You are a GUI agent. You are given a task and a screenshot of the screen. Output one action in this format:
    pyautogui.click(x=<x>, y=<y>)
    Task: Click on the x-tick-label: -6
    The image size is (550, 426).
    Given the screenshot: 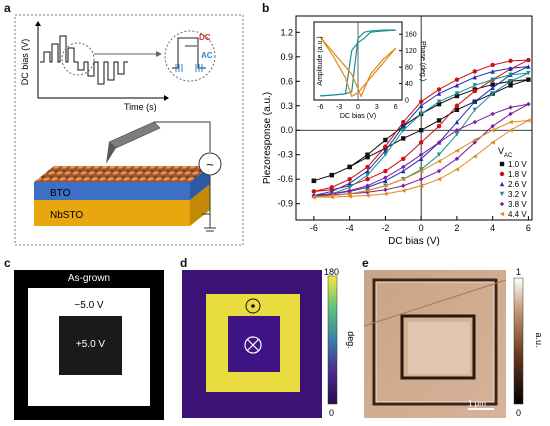 What is the action you would take?
    pyautogui.click(x=314, y=228)
    